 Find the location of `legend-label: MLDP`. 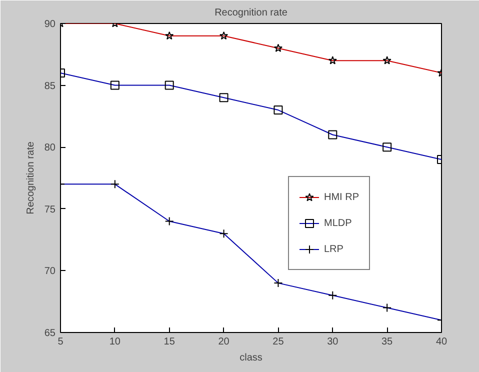

legend-label: MLDP is located at coordinates (338, 223).